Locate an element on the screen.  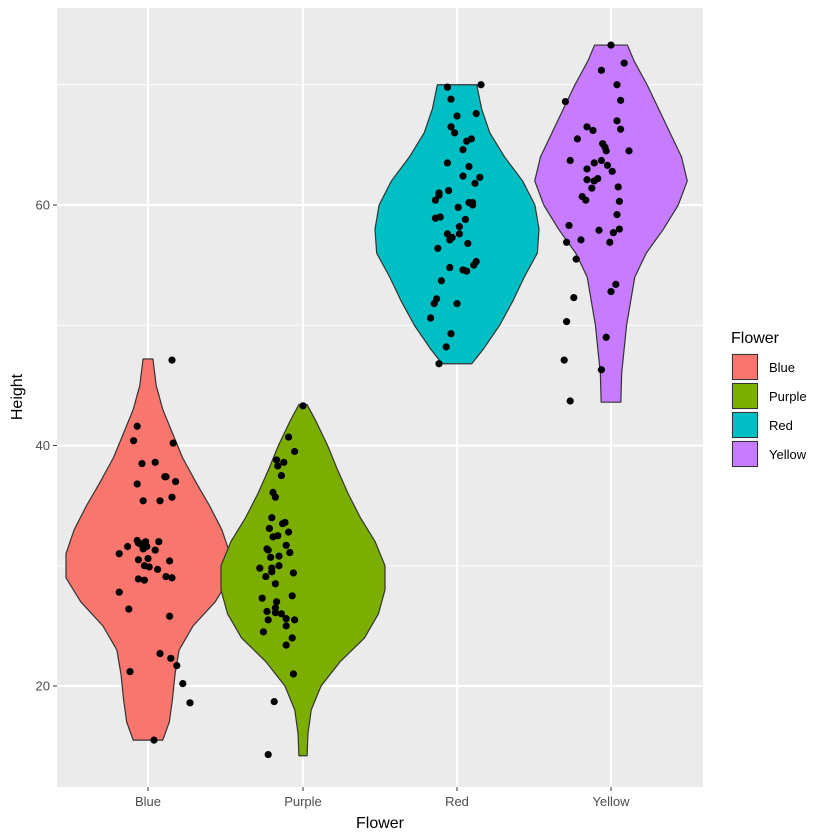
legend-label-red: Red is located at coordinates (781, 425).